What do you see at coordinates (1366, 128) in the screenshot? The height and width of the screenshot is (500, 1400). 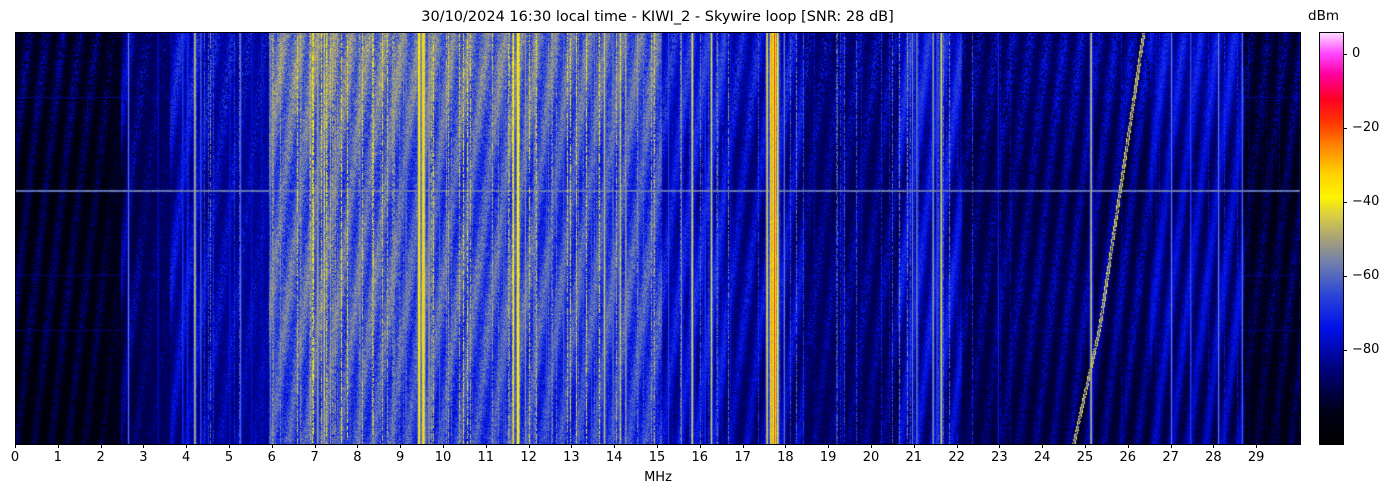 I see `colorbar-tick-label: −20` at bounding box center [1366, 128].